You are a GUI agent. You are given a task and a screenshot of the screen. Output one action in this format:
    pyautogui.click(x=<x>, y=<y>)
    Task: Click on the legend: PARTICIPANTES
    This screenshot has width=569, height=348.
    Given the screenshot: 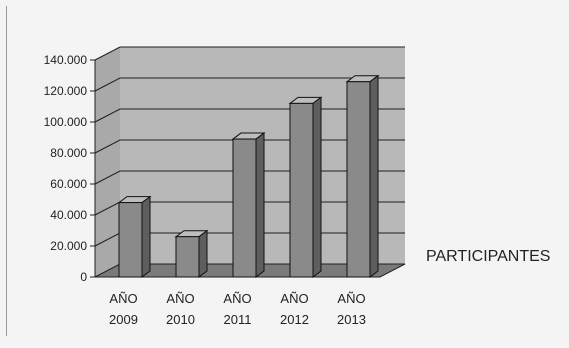 What is the action you would take?
    pyautogui.click(x=488, y=256)
    